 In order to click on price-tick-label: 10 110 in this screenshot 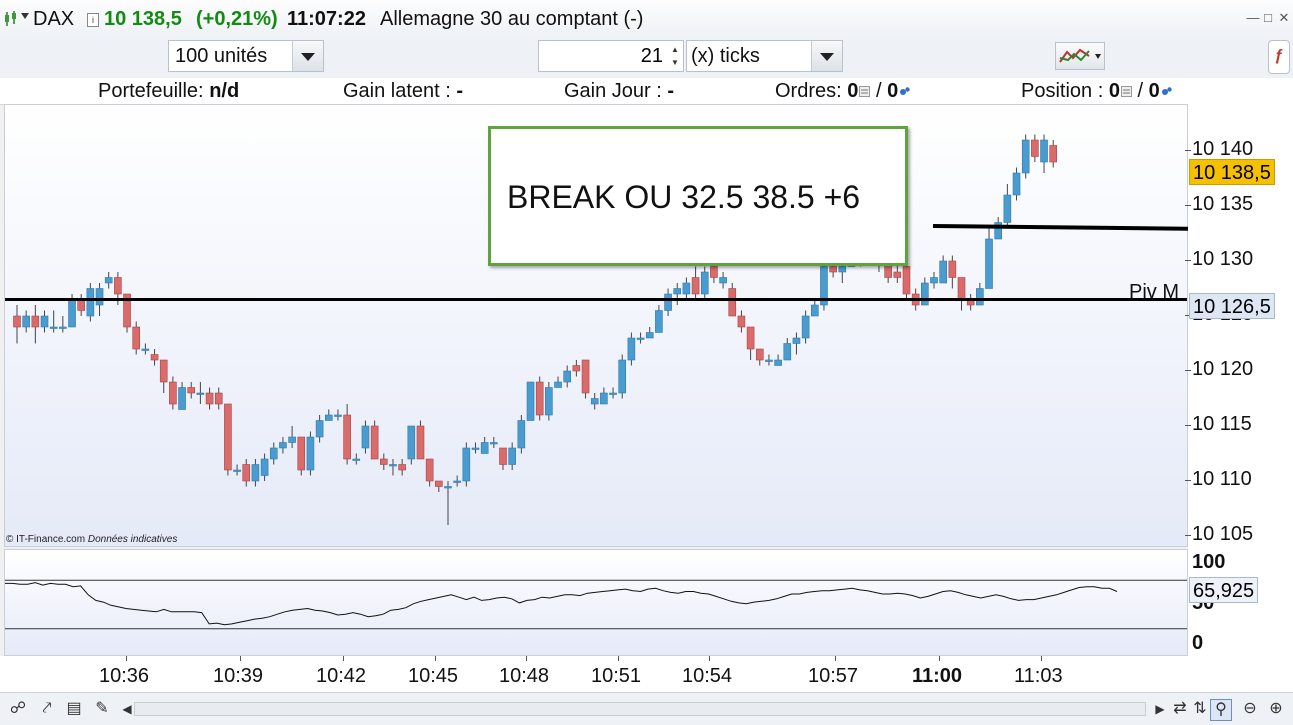, I will do `click(1222, 479)`.